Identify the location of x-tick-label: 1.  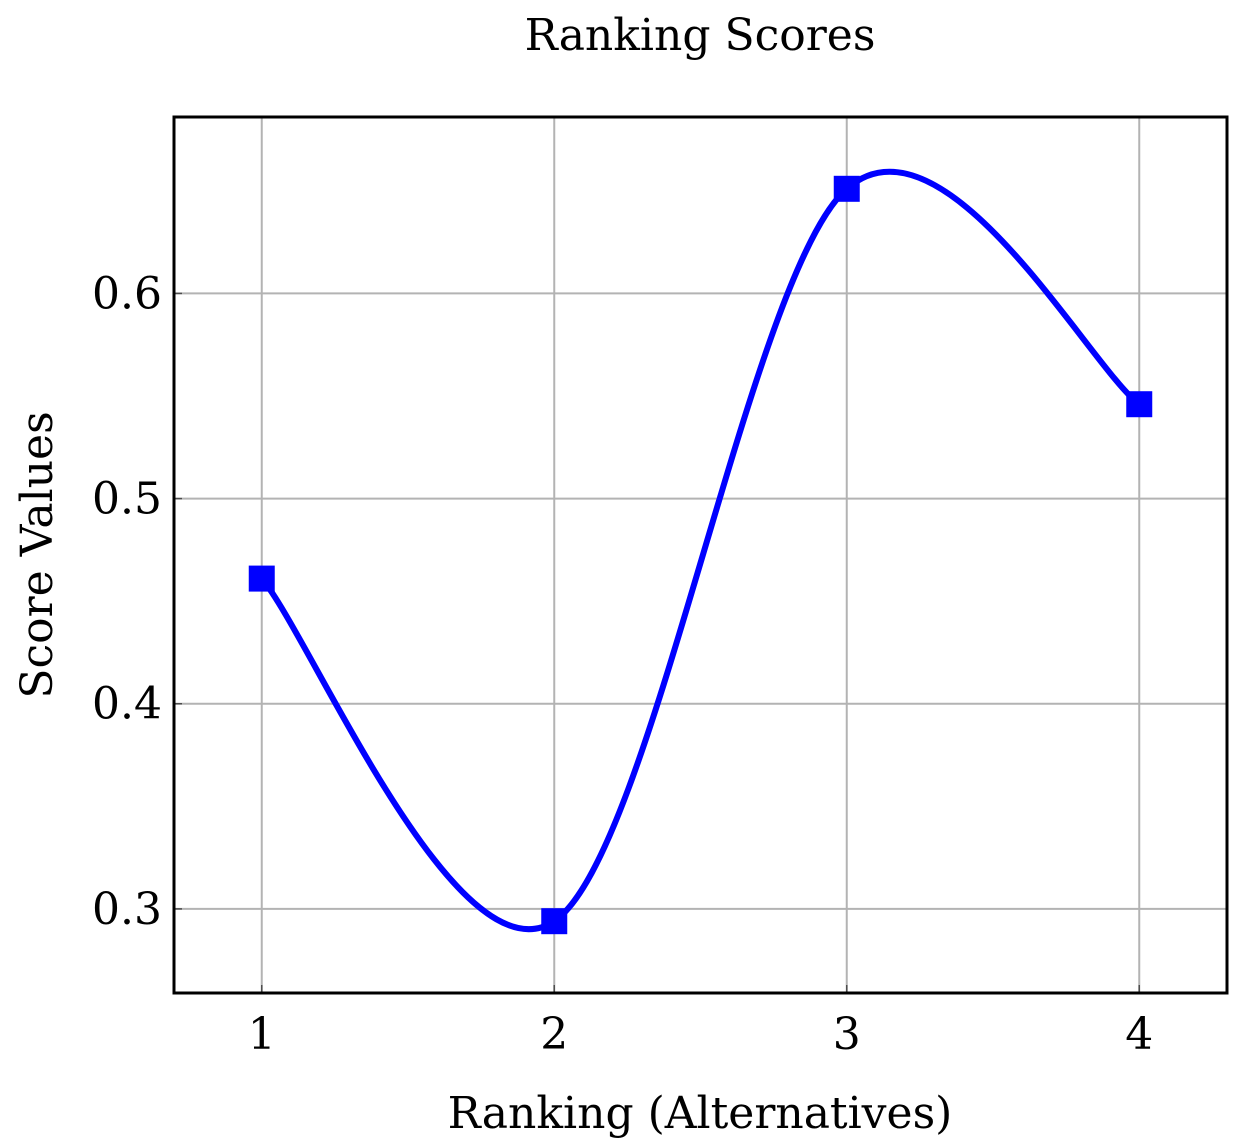
(262, 1034).